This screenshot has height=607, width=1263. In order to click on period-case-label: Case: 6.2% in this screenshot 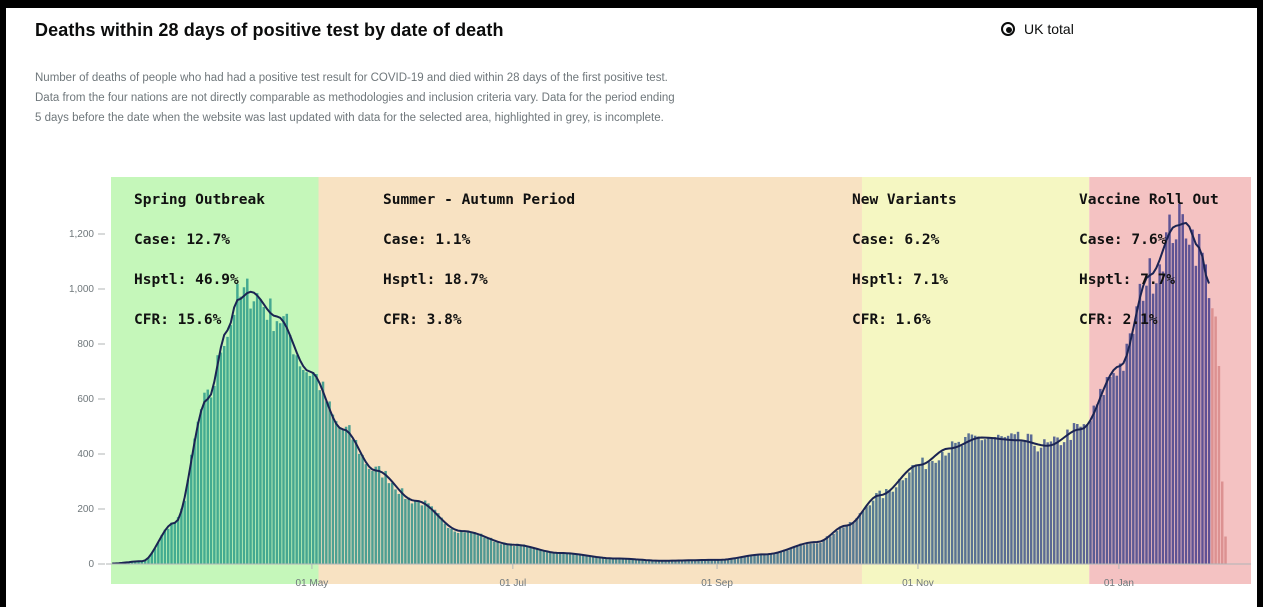, I will do `click(896, 240)`.